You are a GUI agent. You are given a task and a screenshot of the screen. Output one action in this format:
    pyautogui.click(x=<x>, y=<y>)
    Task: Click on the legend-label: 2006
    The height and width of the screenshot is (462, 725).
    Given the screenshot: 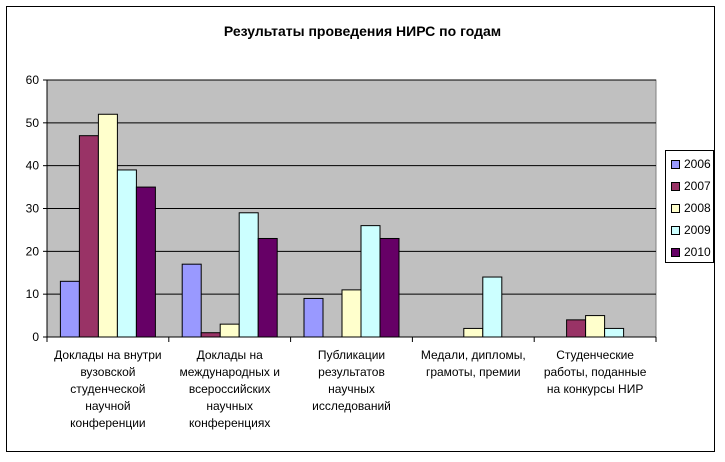 What is the action you would take?
    pyautogui.click(x=697, y=164)
    